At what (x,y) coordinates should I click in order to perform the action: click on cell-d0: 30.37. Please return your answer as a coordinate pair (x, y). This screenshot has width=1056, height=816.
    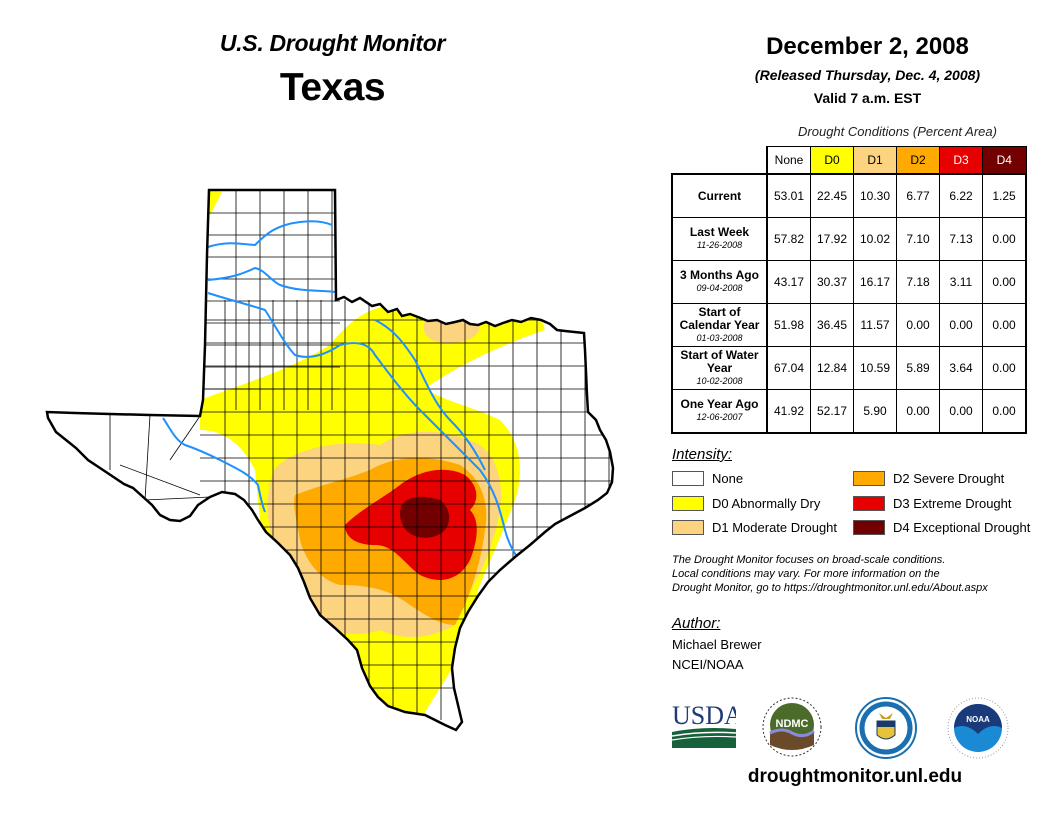
    Looking at the image, I should click on (832, 282).